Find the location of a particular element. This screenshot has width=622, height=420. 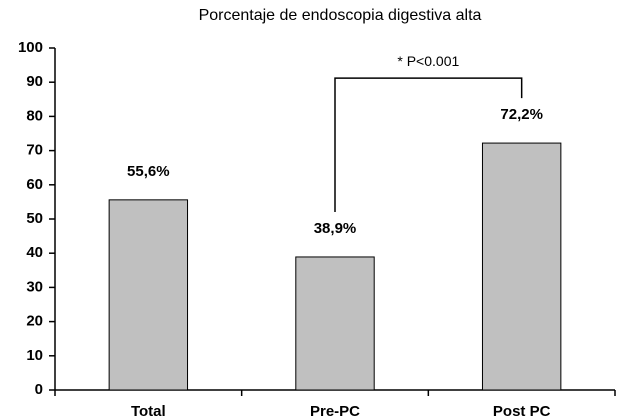

x-tick-label: Pre-PC is located at coordinates (335, 411).